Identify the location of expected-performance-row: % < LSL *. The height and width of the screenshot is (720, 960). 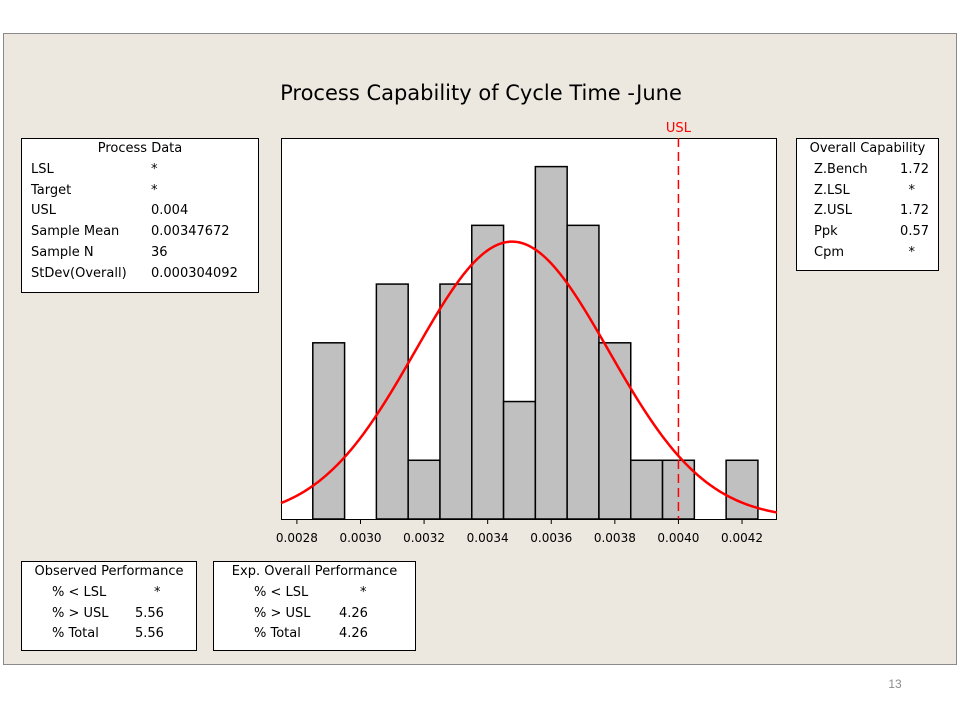
(314, 593).